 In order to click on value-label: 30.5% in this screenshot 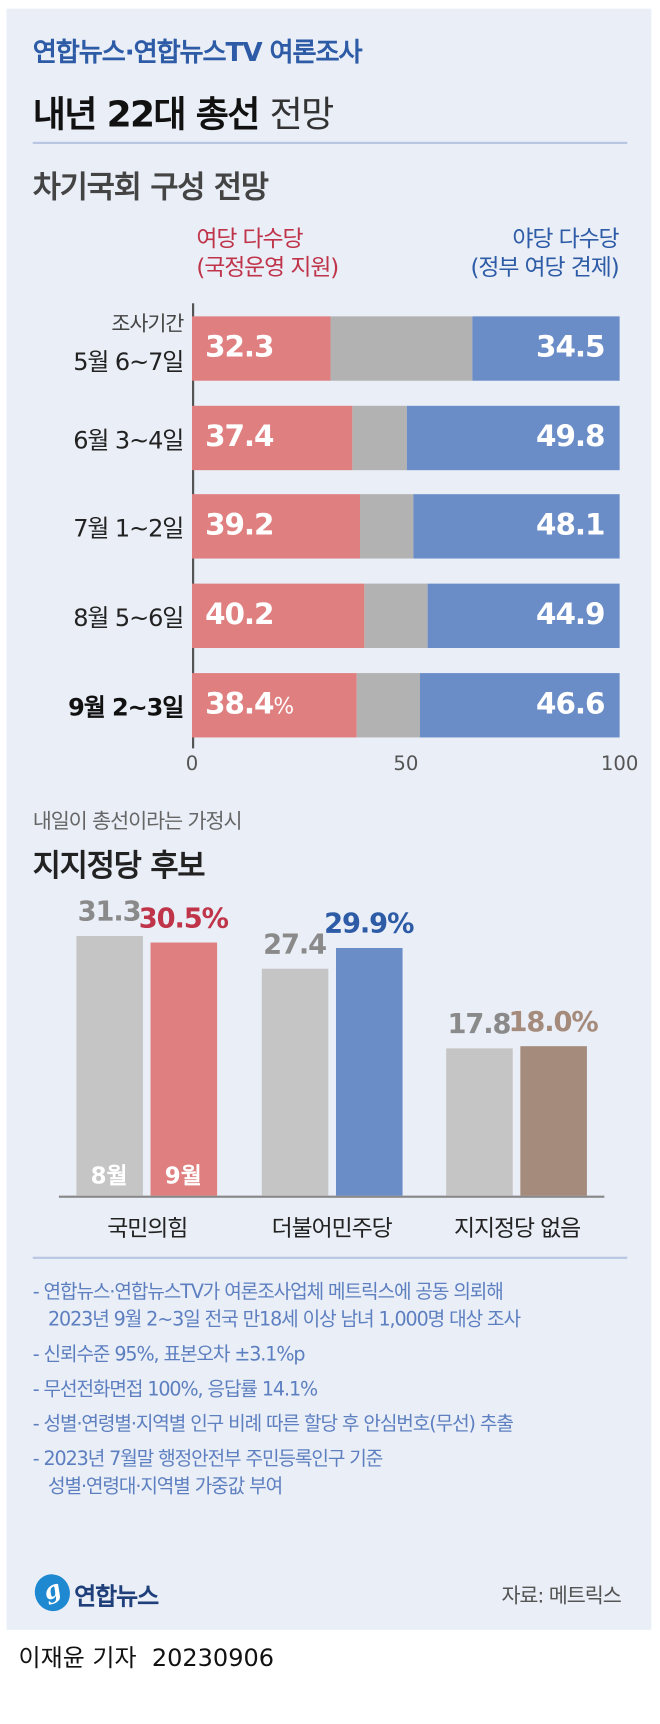, I will do `click(183, 918)`.